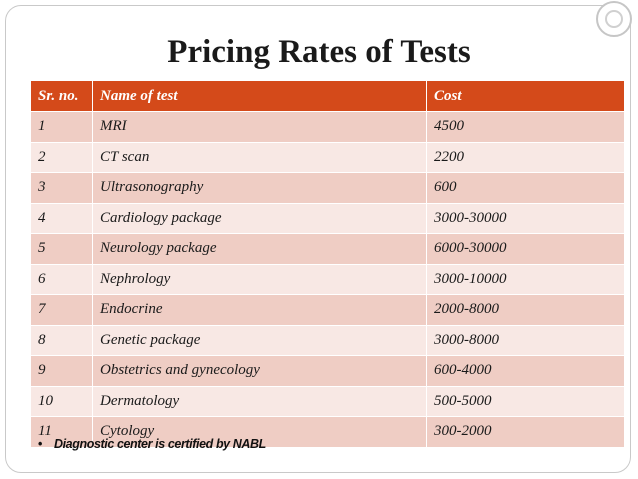  I want to click on table-header-row: Sr. no. Name of test Cost, so click(327, 96).